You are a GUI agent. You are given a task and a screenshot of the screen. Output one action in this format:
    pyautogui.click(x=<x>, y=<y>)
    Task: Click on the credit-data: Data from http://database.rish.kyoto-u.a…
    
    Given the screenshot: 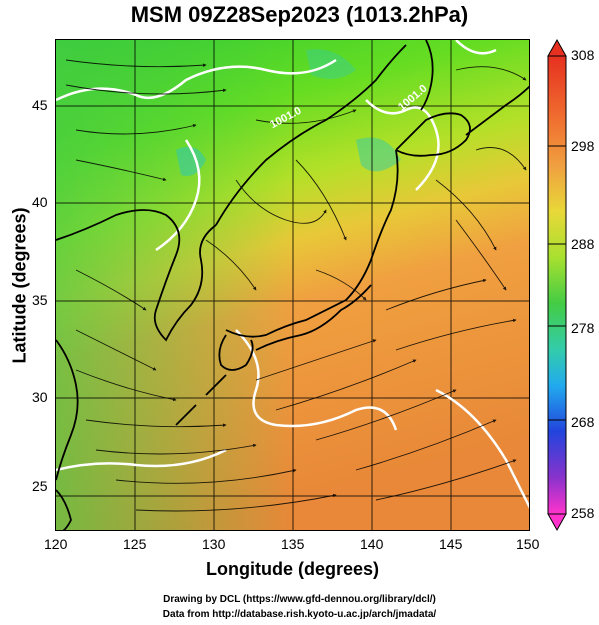 What is the action you would take?
    pyautogui.click(x=299, y=614)
    